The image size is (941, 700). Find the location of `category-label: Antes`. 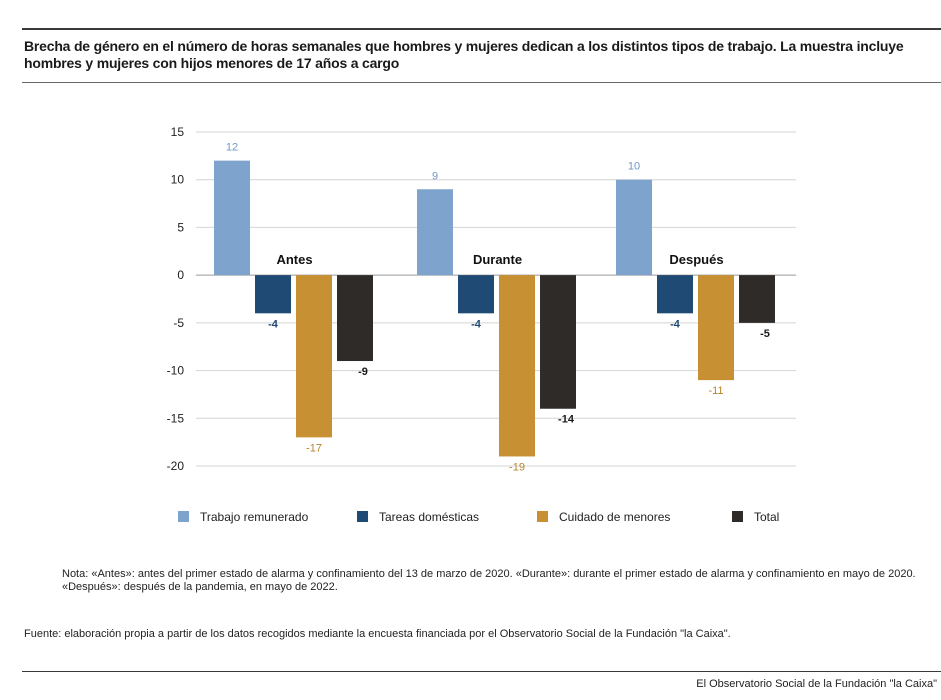

category-label: Antes is located at coordinates (294, 259).